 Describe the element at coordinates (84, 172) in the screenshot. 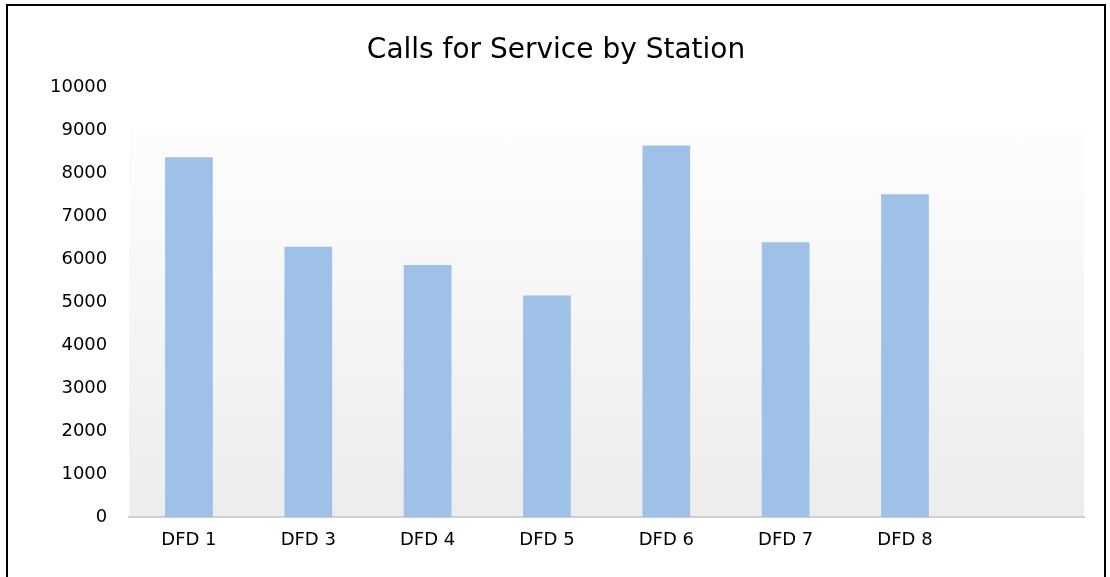

I see `y-tick-label: 8000` at that location.